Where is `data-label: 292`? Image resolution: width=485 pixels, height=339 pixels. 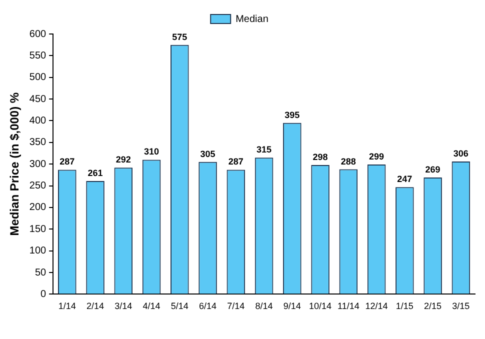 data-label: 292 is located at coordinates (123, 159).